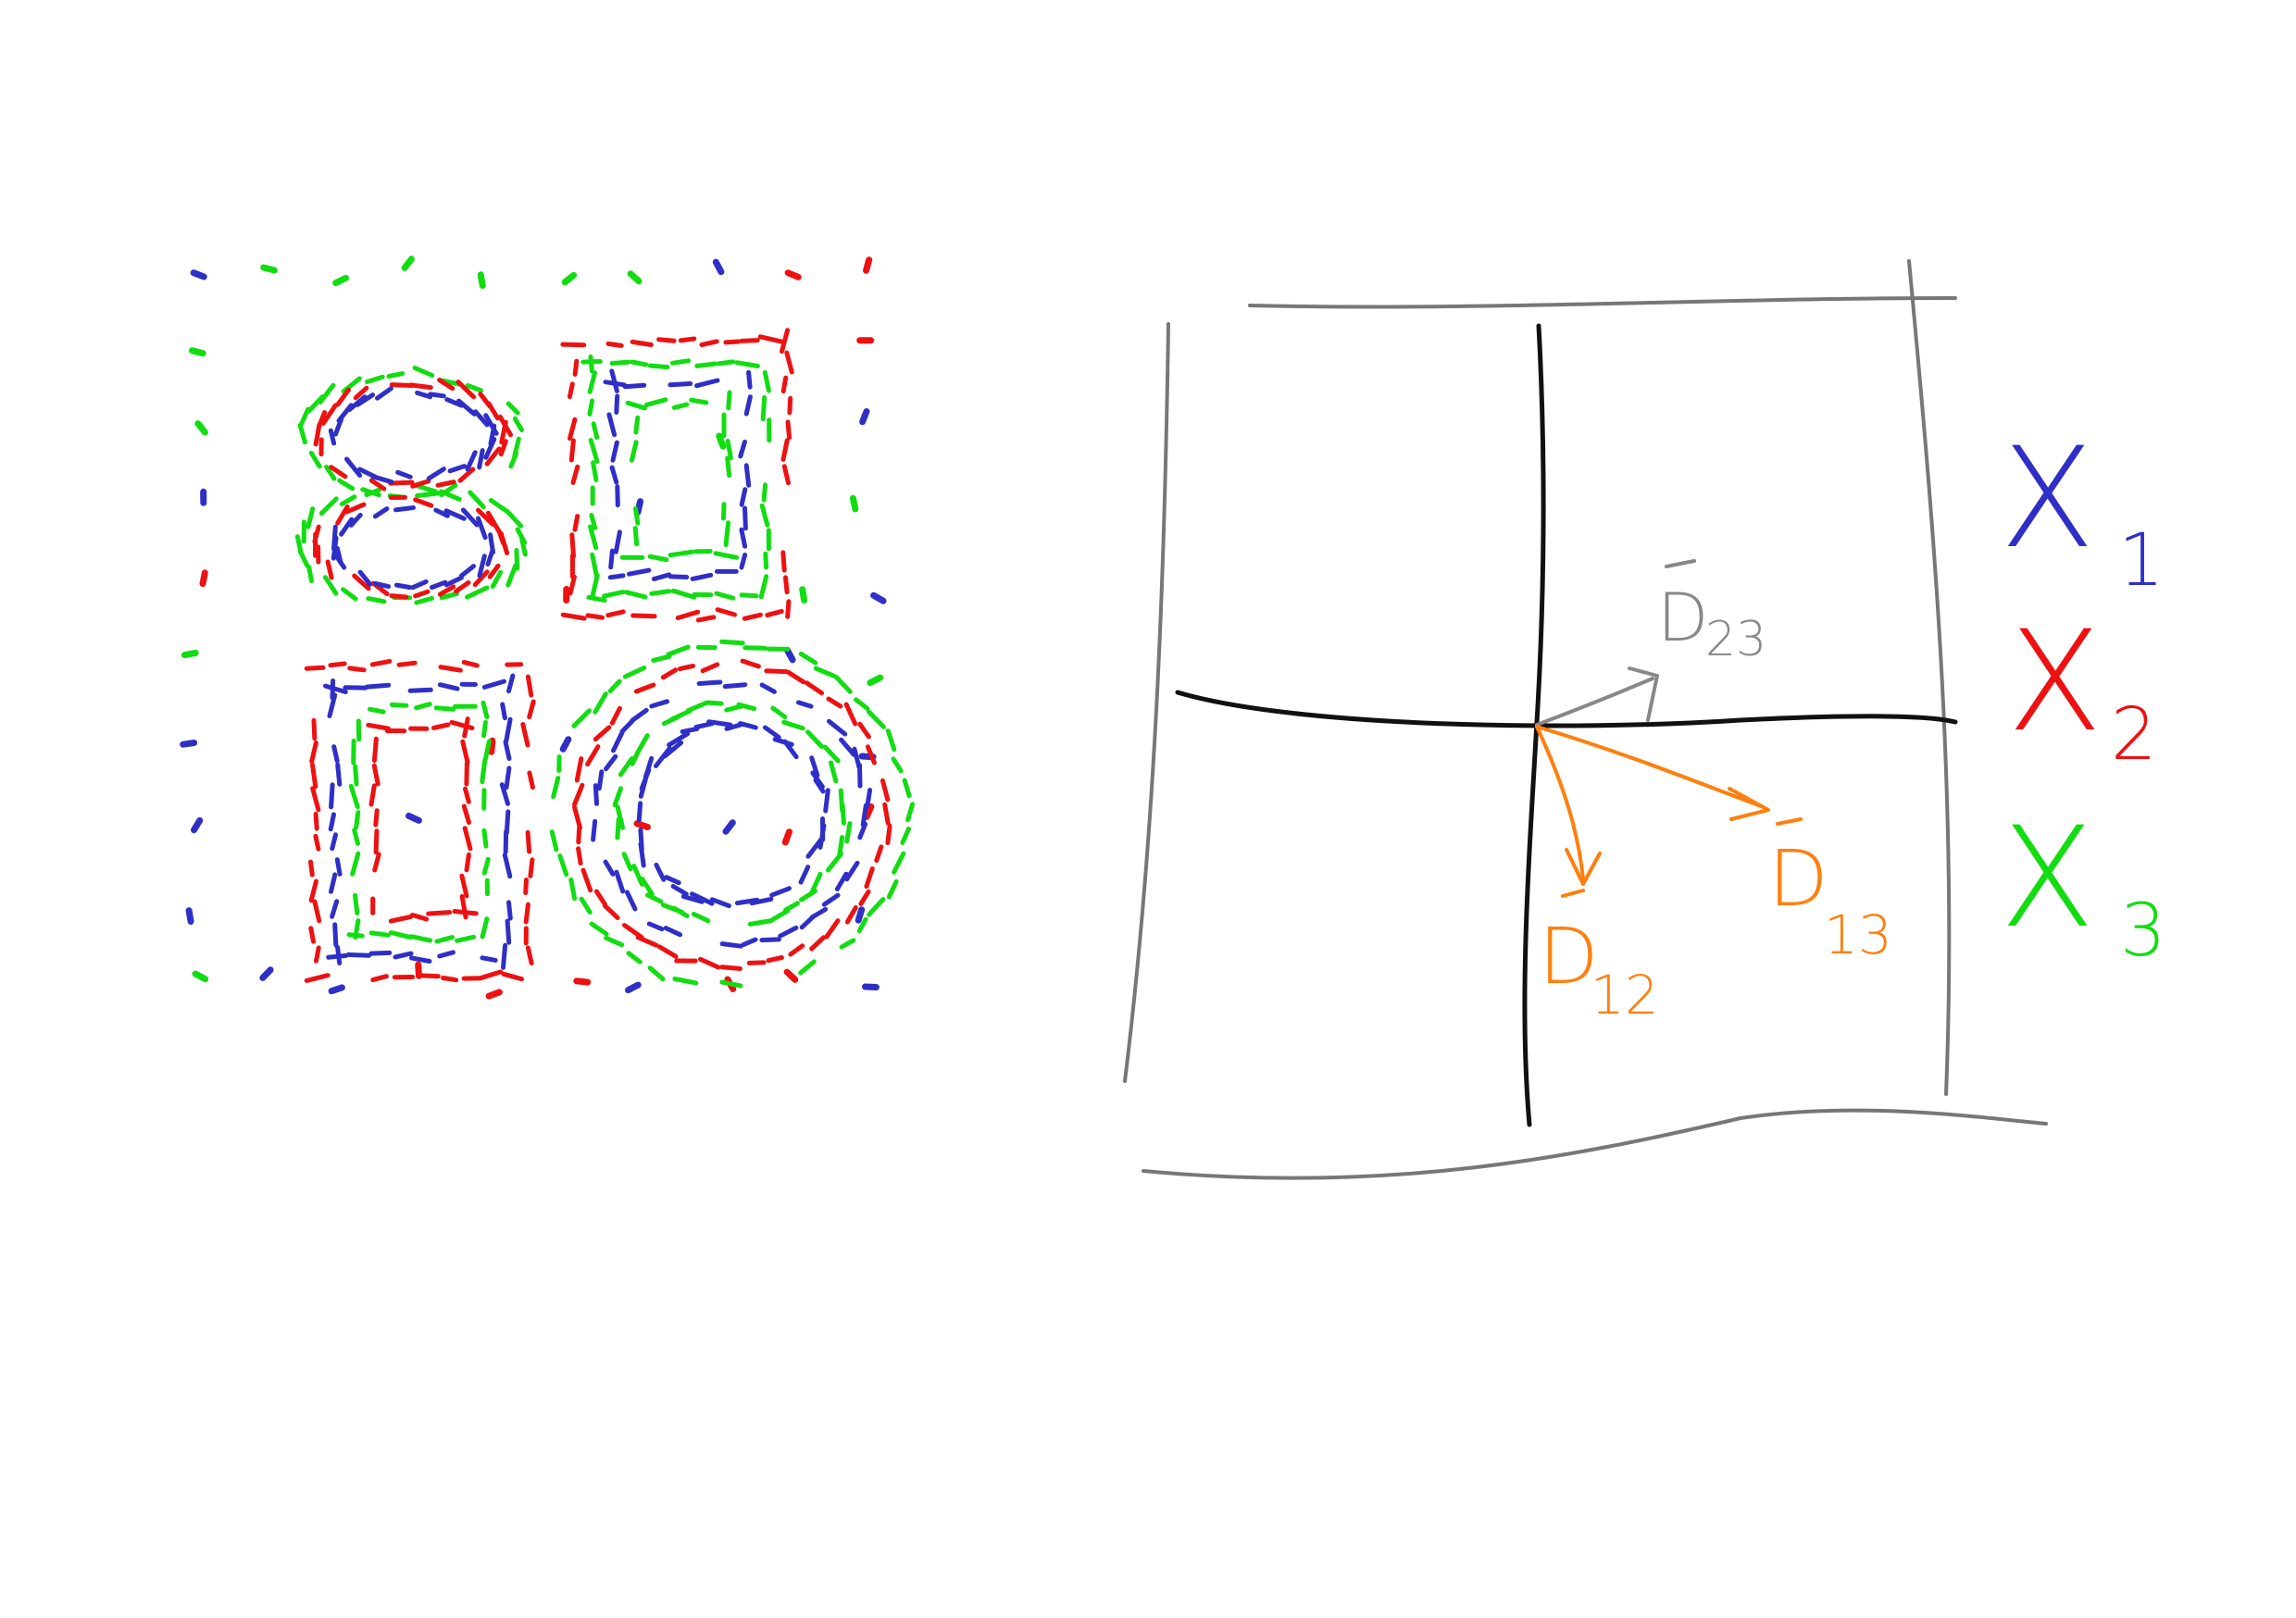 The height and width of the screenshot is (1618, 2296). I want to click on label-d12: D 12, so click(1599, 958).